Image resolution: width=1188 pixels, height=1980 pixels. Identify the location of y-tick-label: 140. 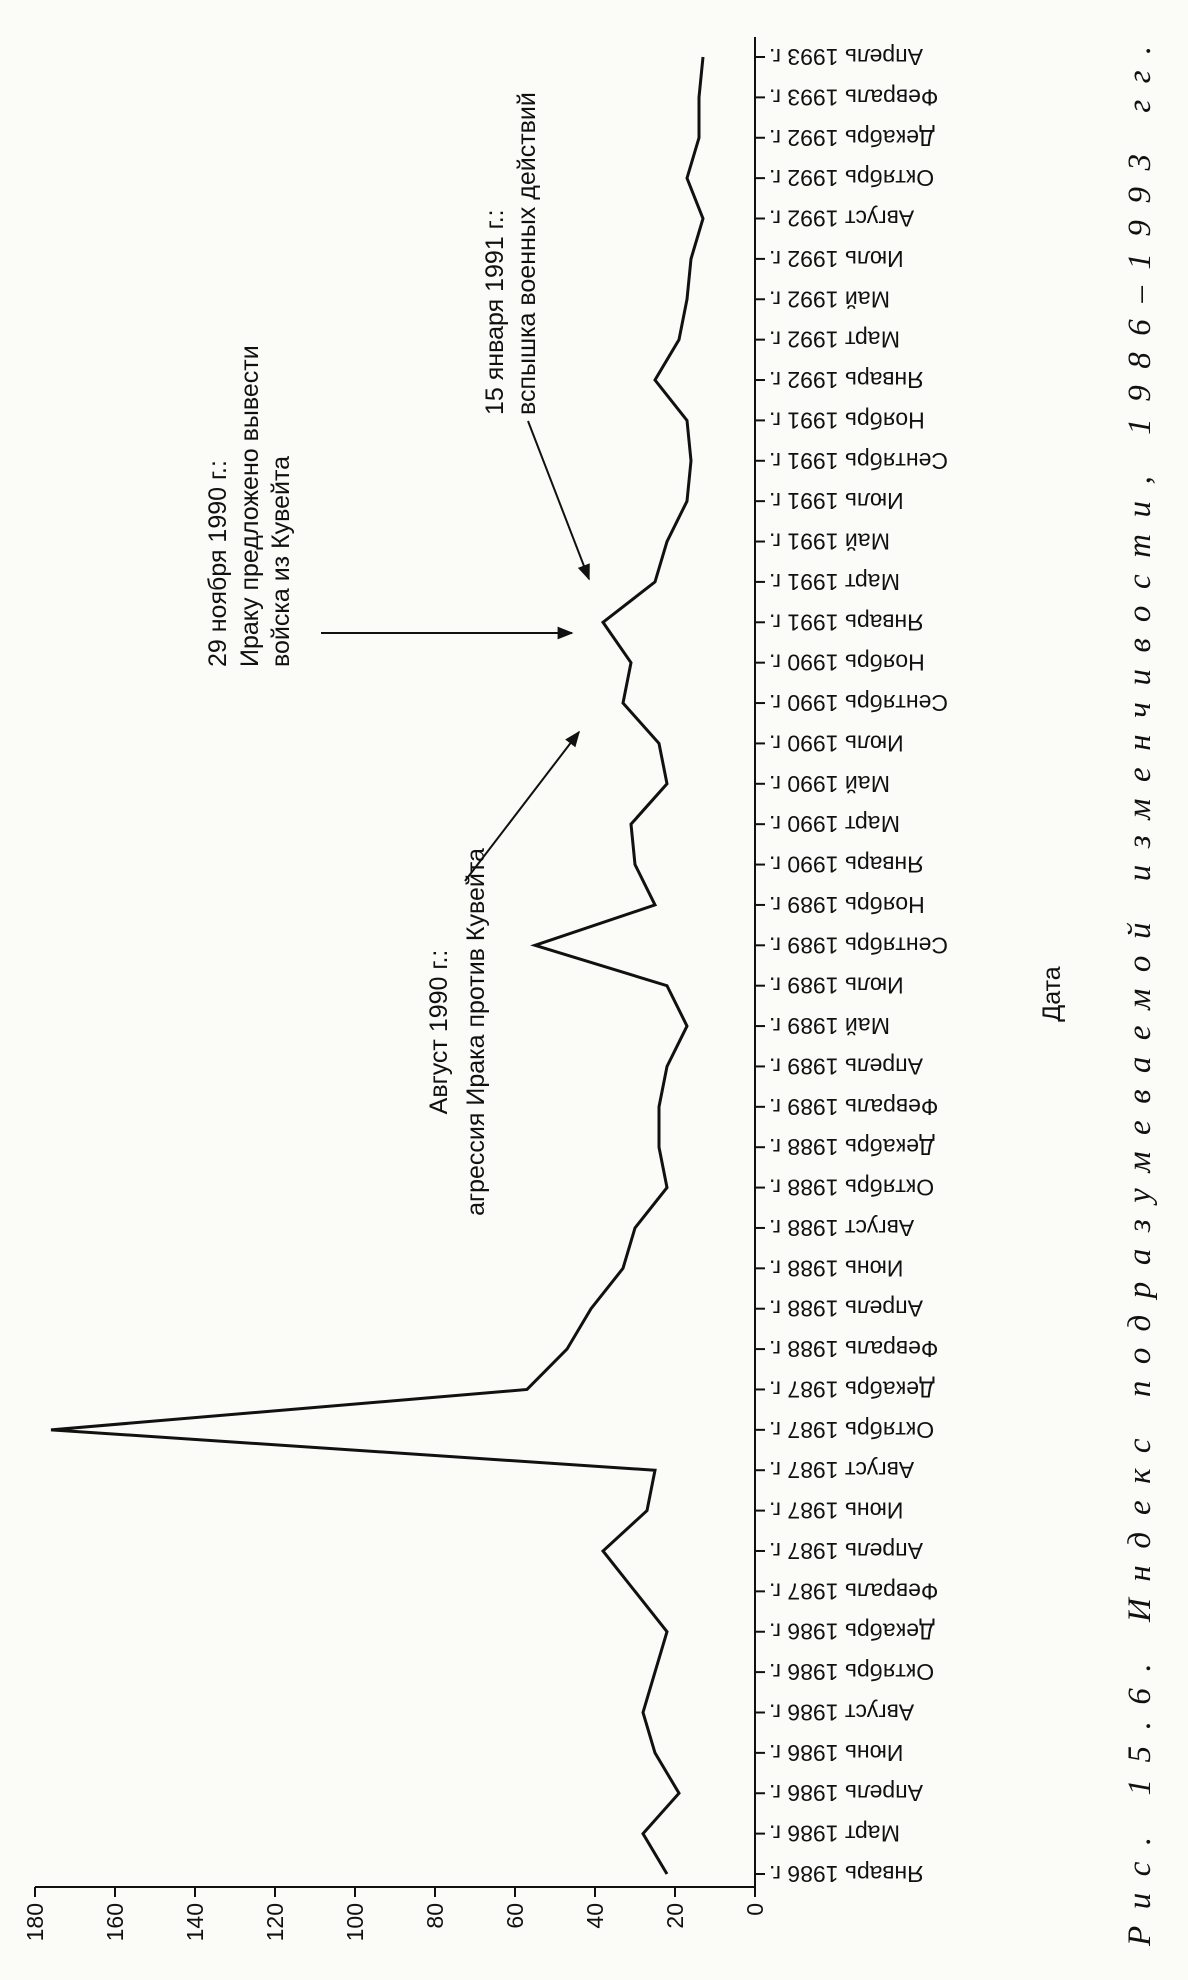
(195, 1922).